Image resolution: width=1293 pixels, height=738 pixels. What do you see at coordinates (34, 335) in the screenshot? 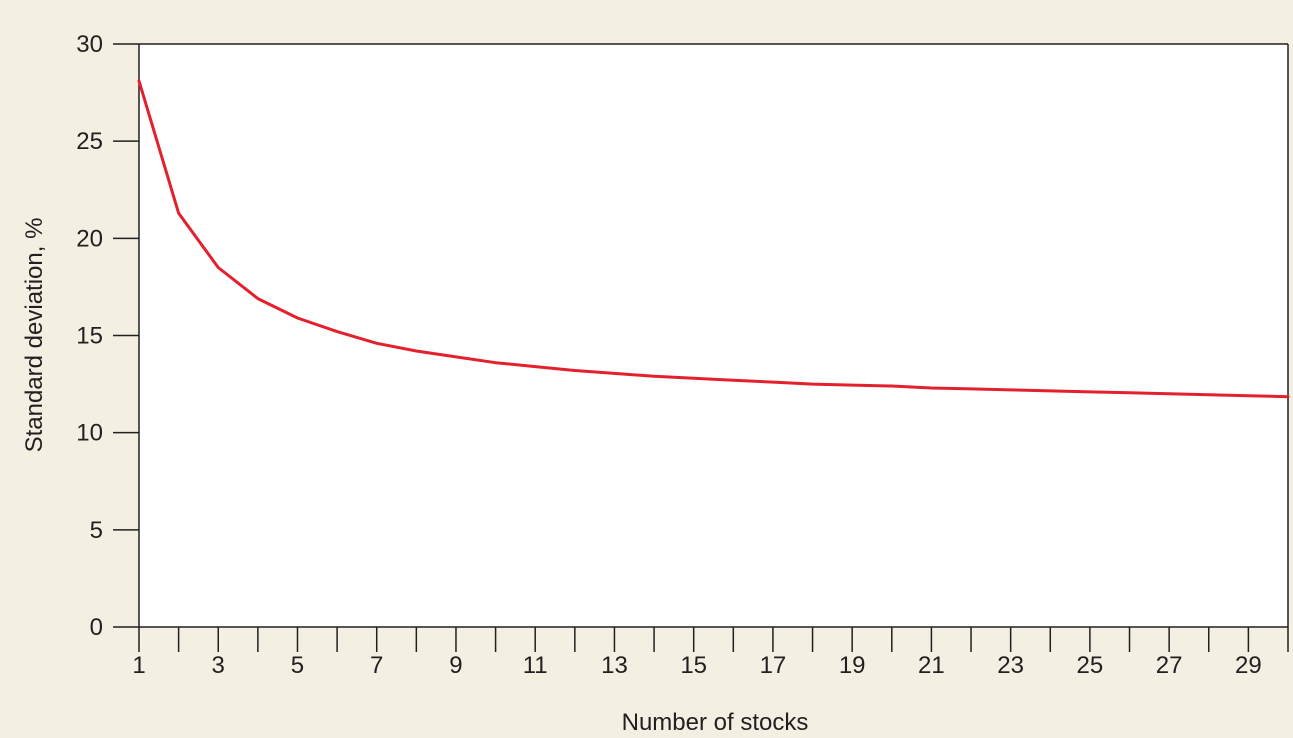
I see `y-axis-label: Standard deviation, %` at bounding box center [34, 335].